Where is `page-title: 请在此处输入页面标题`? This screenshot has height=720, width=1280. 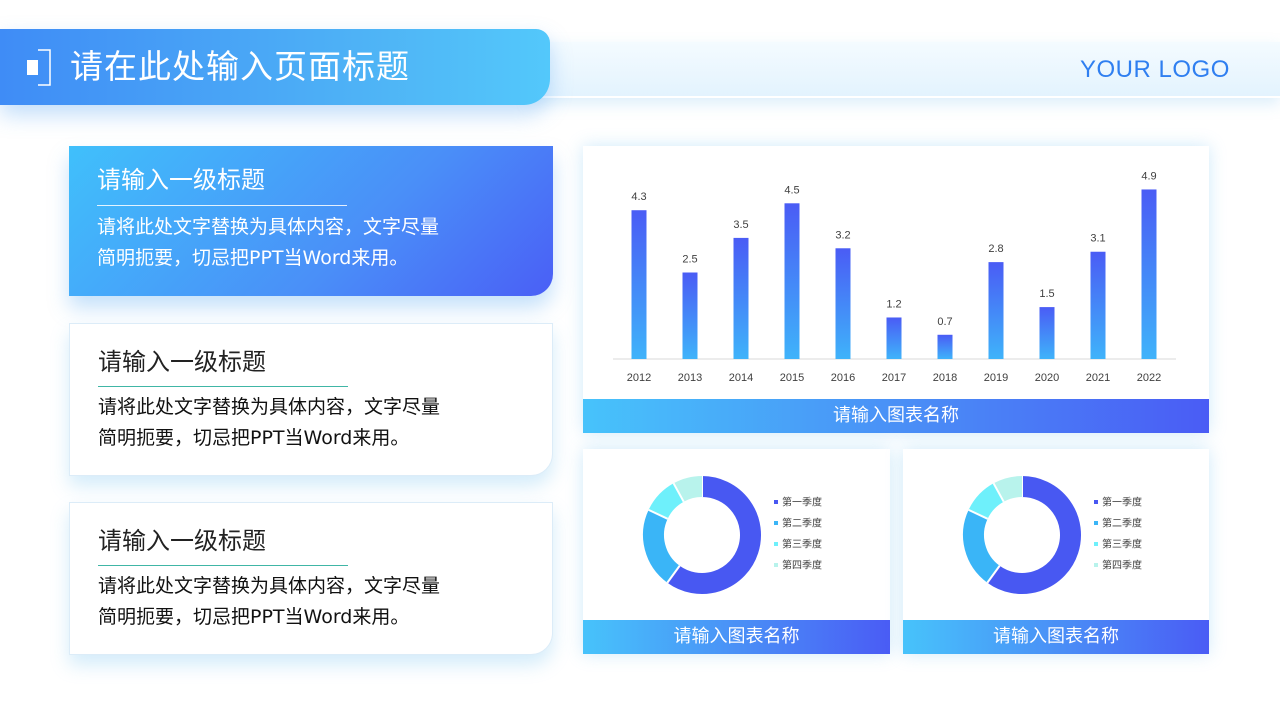
page-title: 请在此处输入页面标题 is located at coordinates (240, 66).